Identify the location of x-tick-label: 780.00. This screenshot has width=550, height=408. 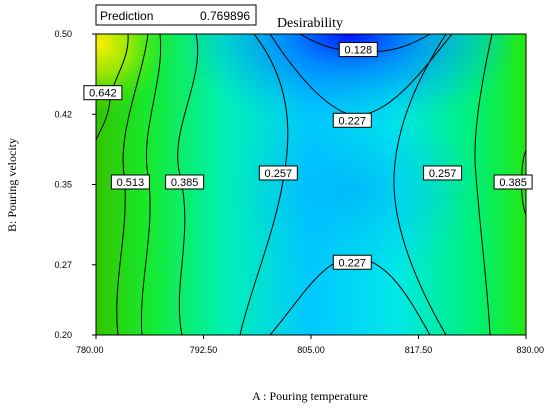
(90, 350).